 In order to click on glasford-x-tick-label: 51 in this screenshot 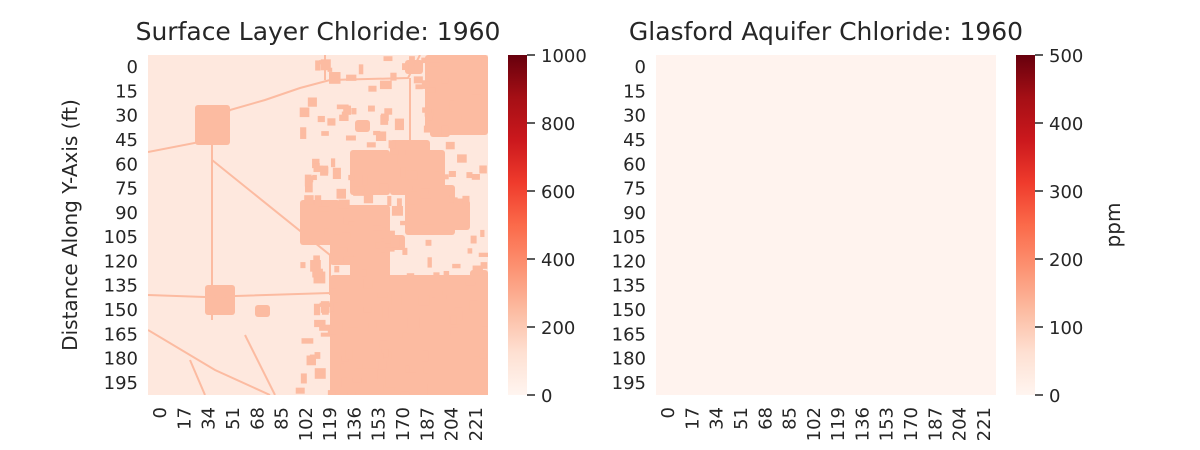, I will do `click(741, 418)`.